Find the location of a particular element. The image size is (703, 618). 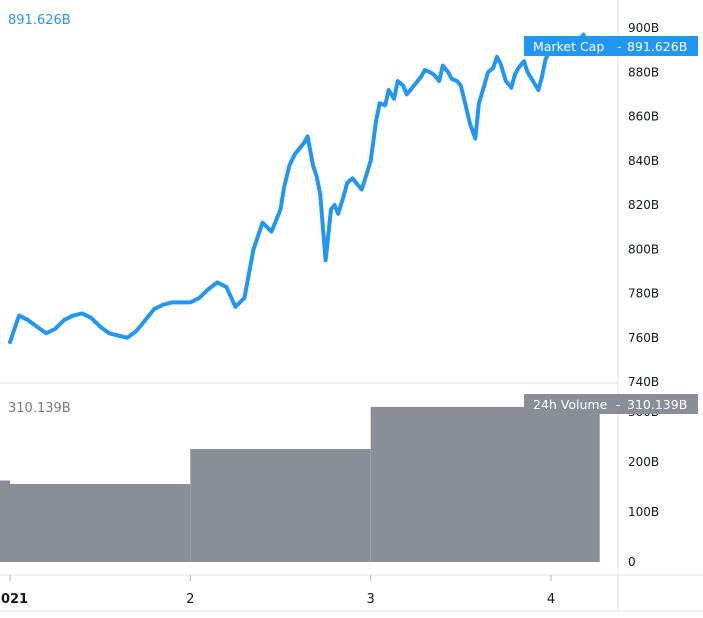

market-cap-y-tick-label: 820B is located at coordinates (643, 205).